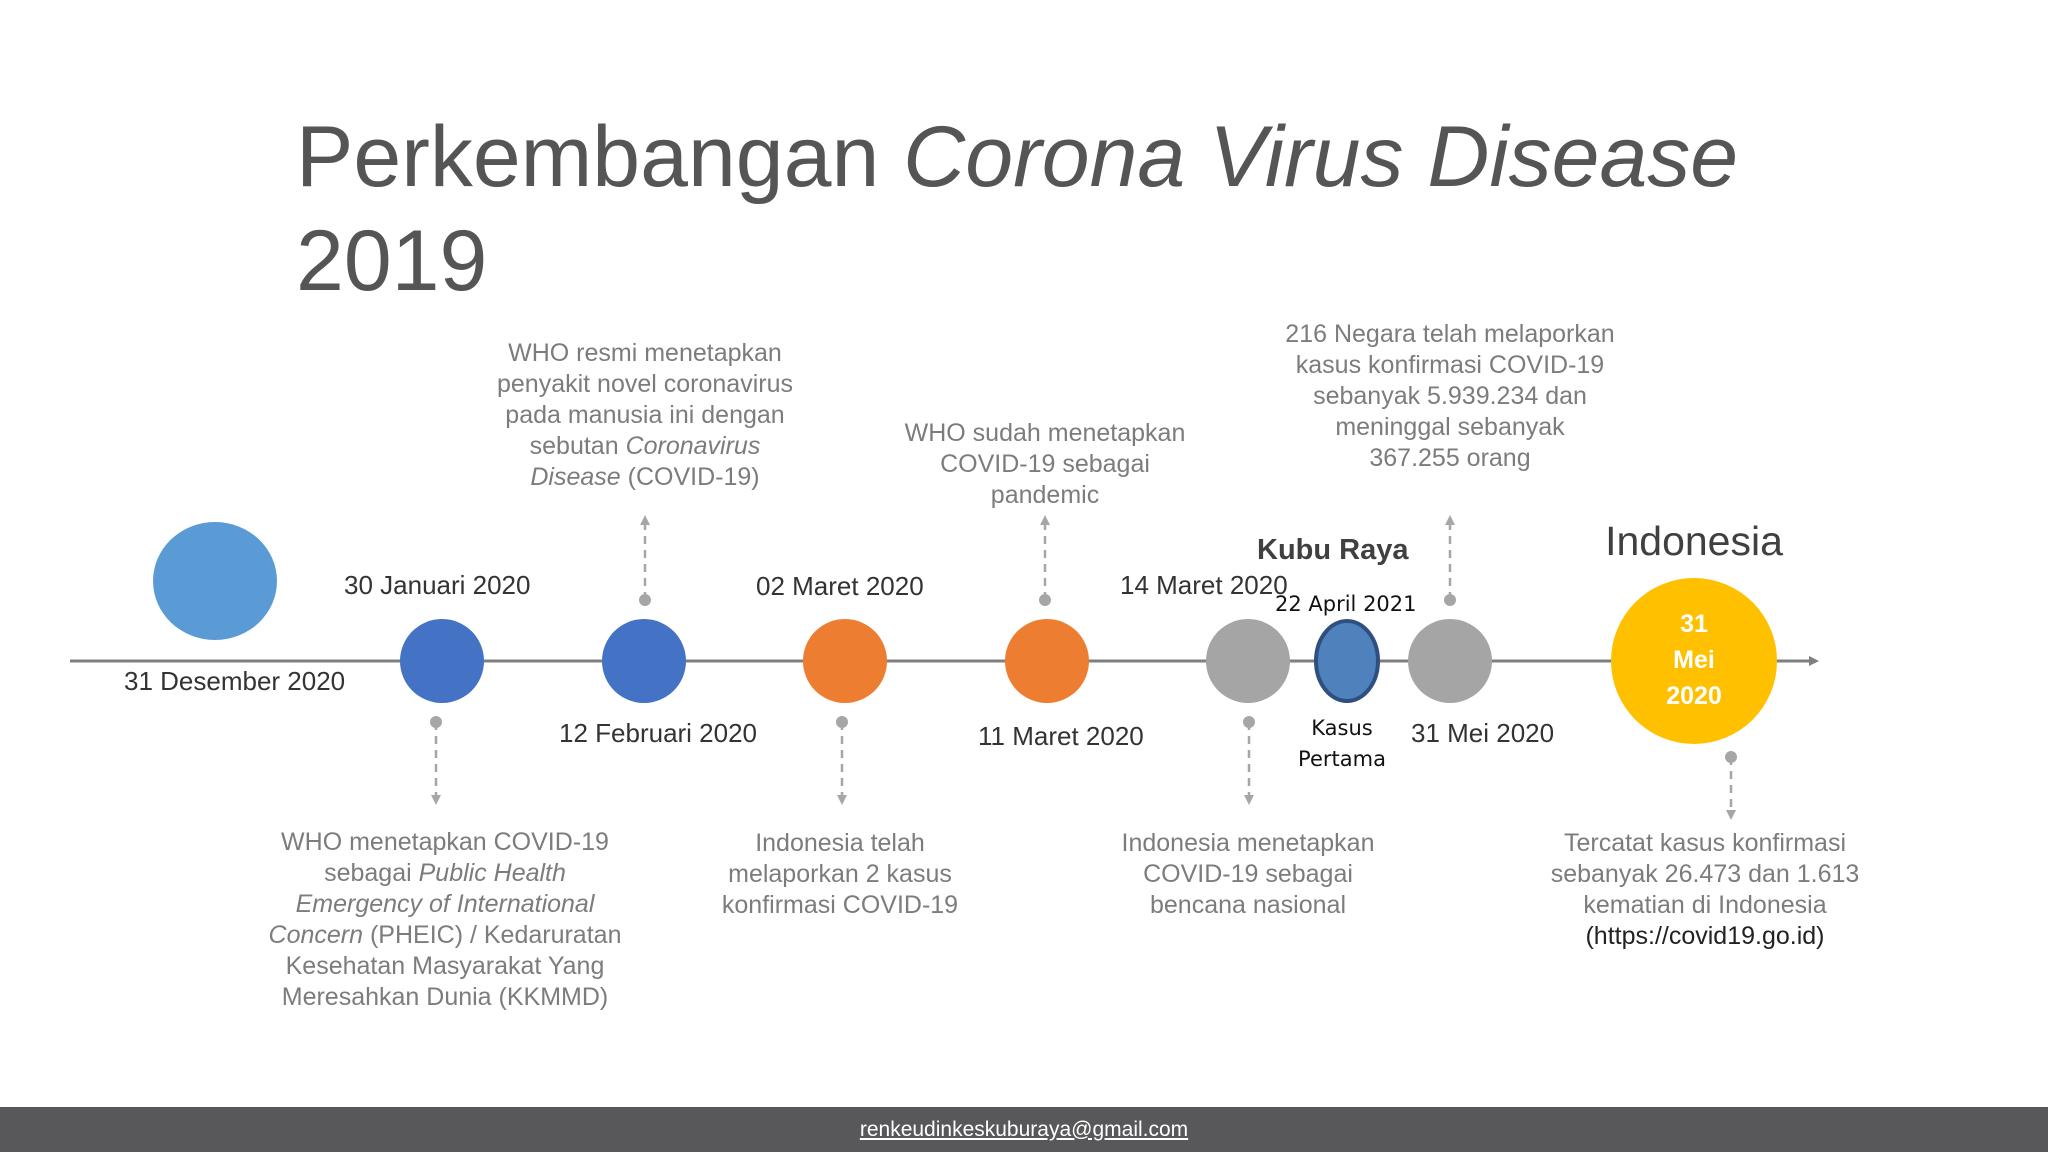 The width and height of the screenshot is (2048, 1152). Describe the element at coordinates (1346, 604) in the screenshot. I see `date-label-apr22: 22 April 2021` at that location.